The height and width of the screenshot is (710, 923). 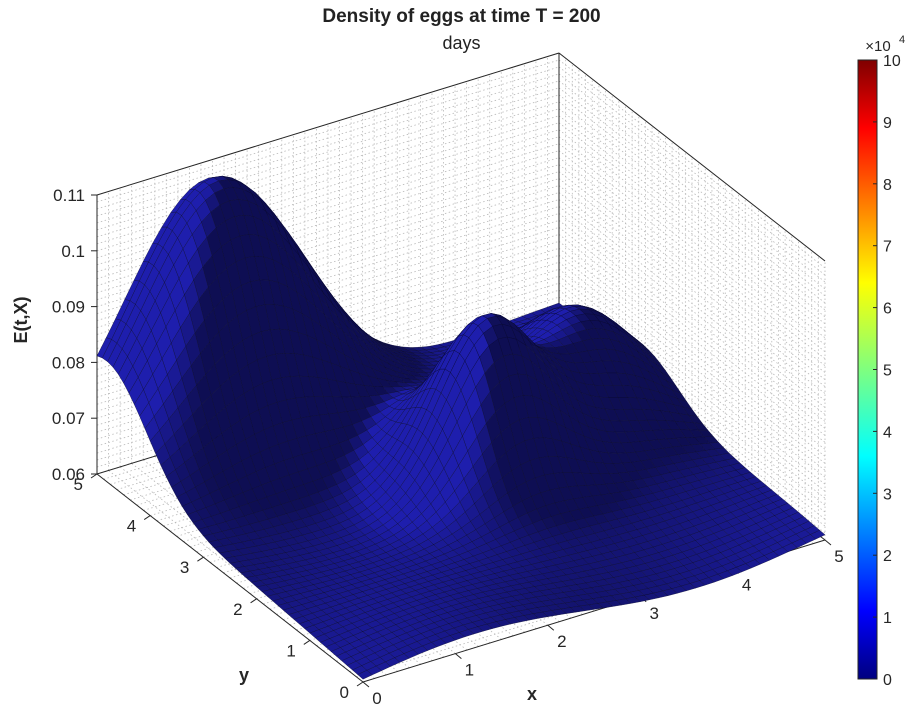 What do you see at coordinates (68, 418) in the screenshot?
I see `z-tick-label: 0.07` at bounding box center [68, 418].